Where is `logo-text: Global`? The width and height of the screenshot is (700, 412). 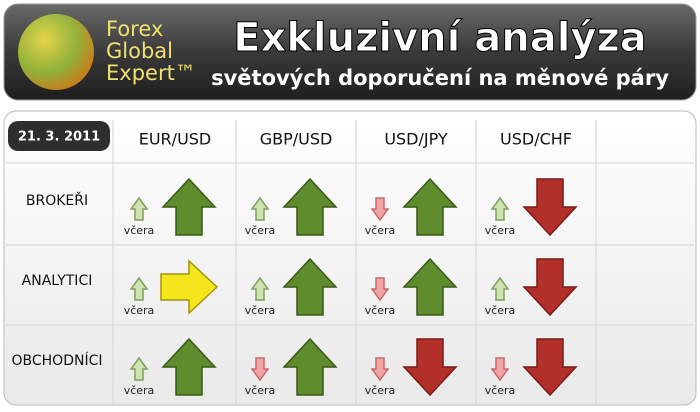 logo-text: Global is located at coordinates (139, 51).